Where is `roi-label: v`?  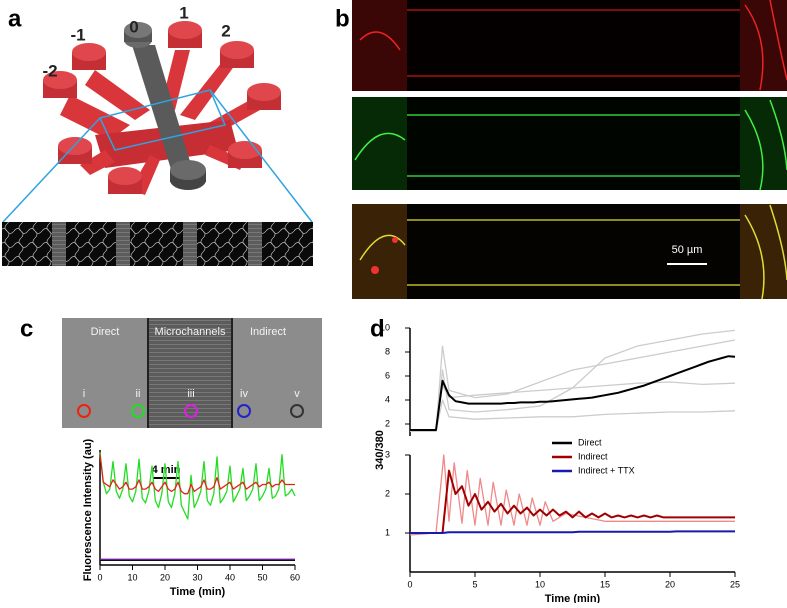 roi-label: v is located at coordinates (297, 394).